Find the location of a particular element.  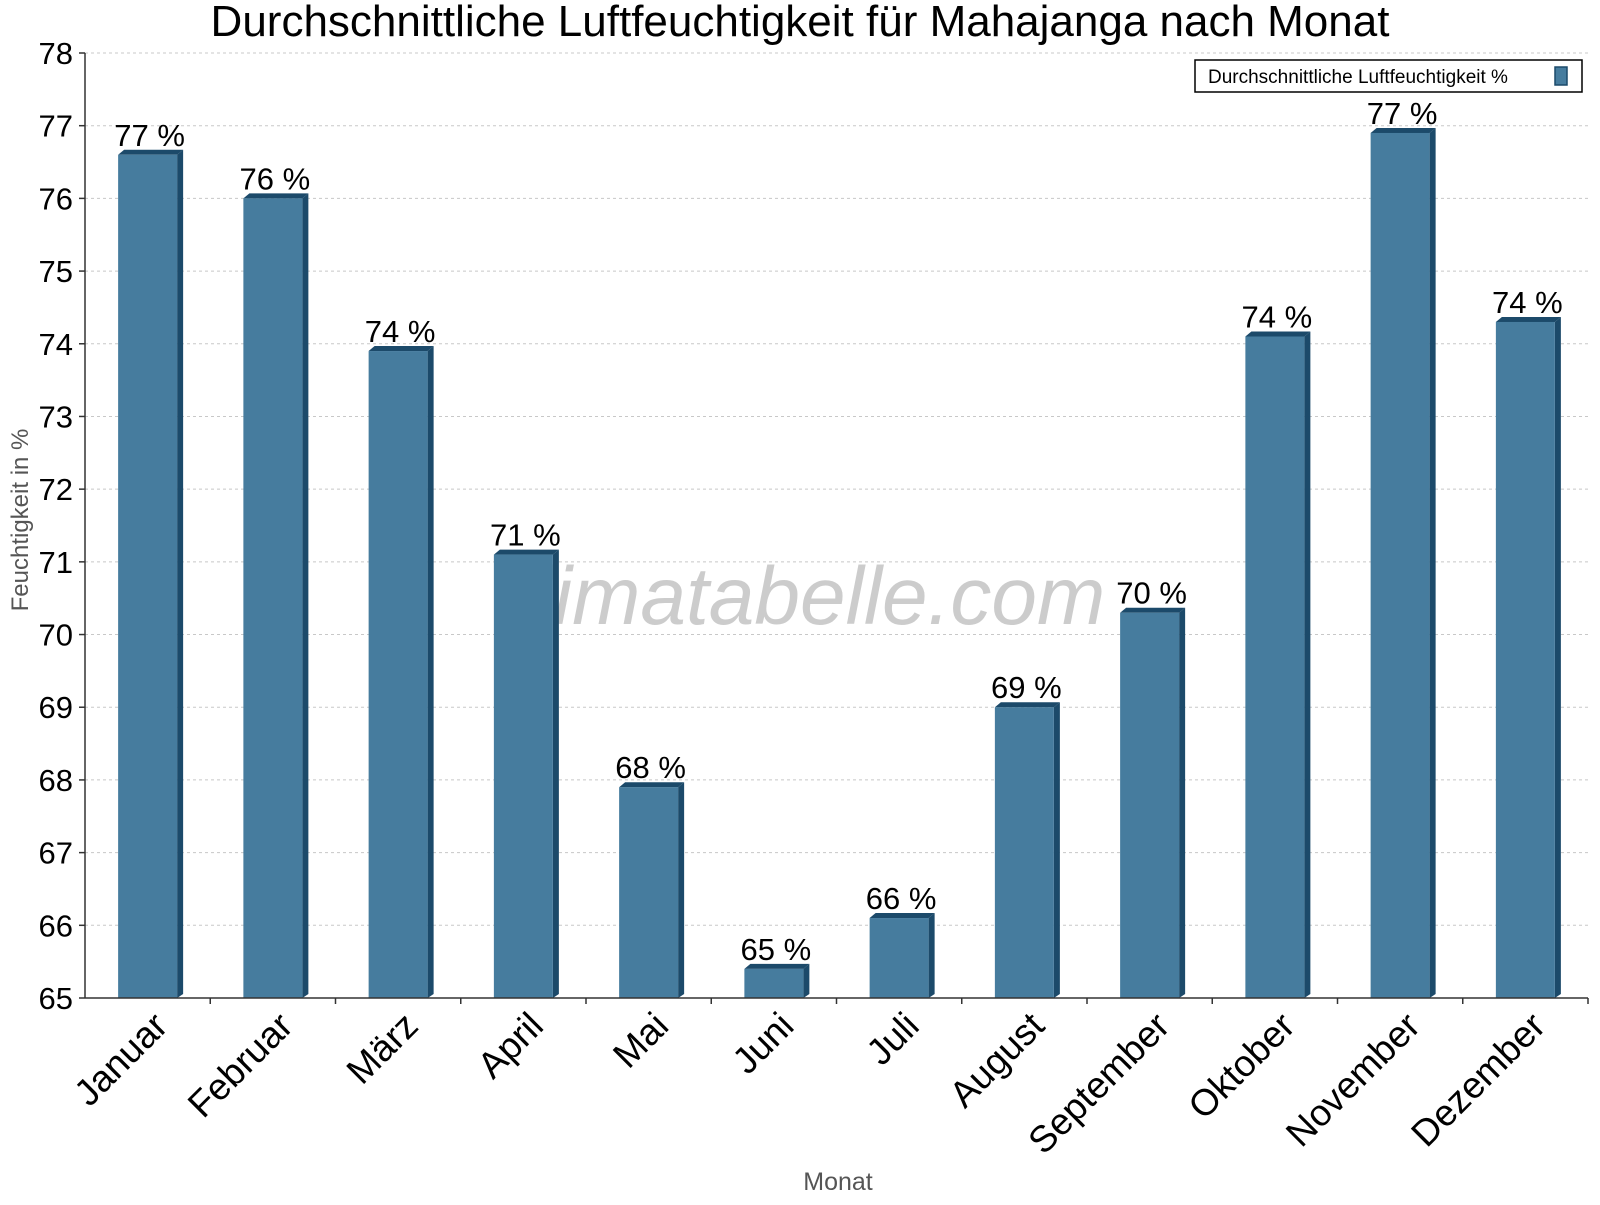

x-tick-label: August is located at coordinates (997, 1059).